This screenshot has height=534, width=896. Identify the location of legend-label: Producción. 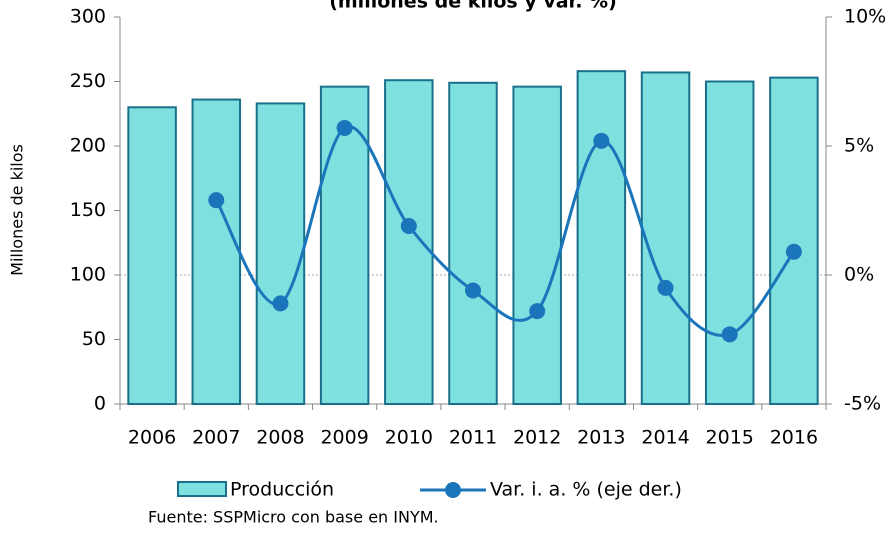
(282, 490).